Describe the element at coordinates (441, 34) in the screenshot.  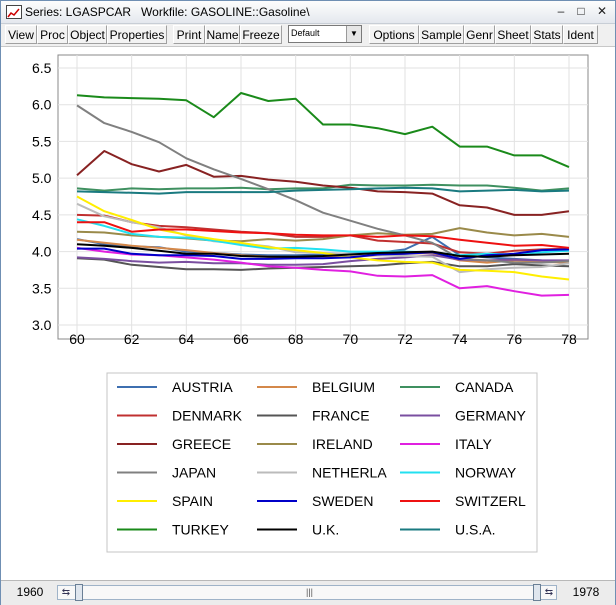
I see `sample-button: Sample` at that location.